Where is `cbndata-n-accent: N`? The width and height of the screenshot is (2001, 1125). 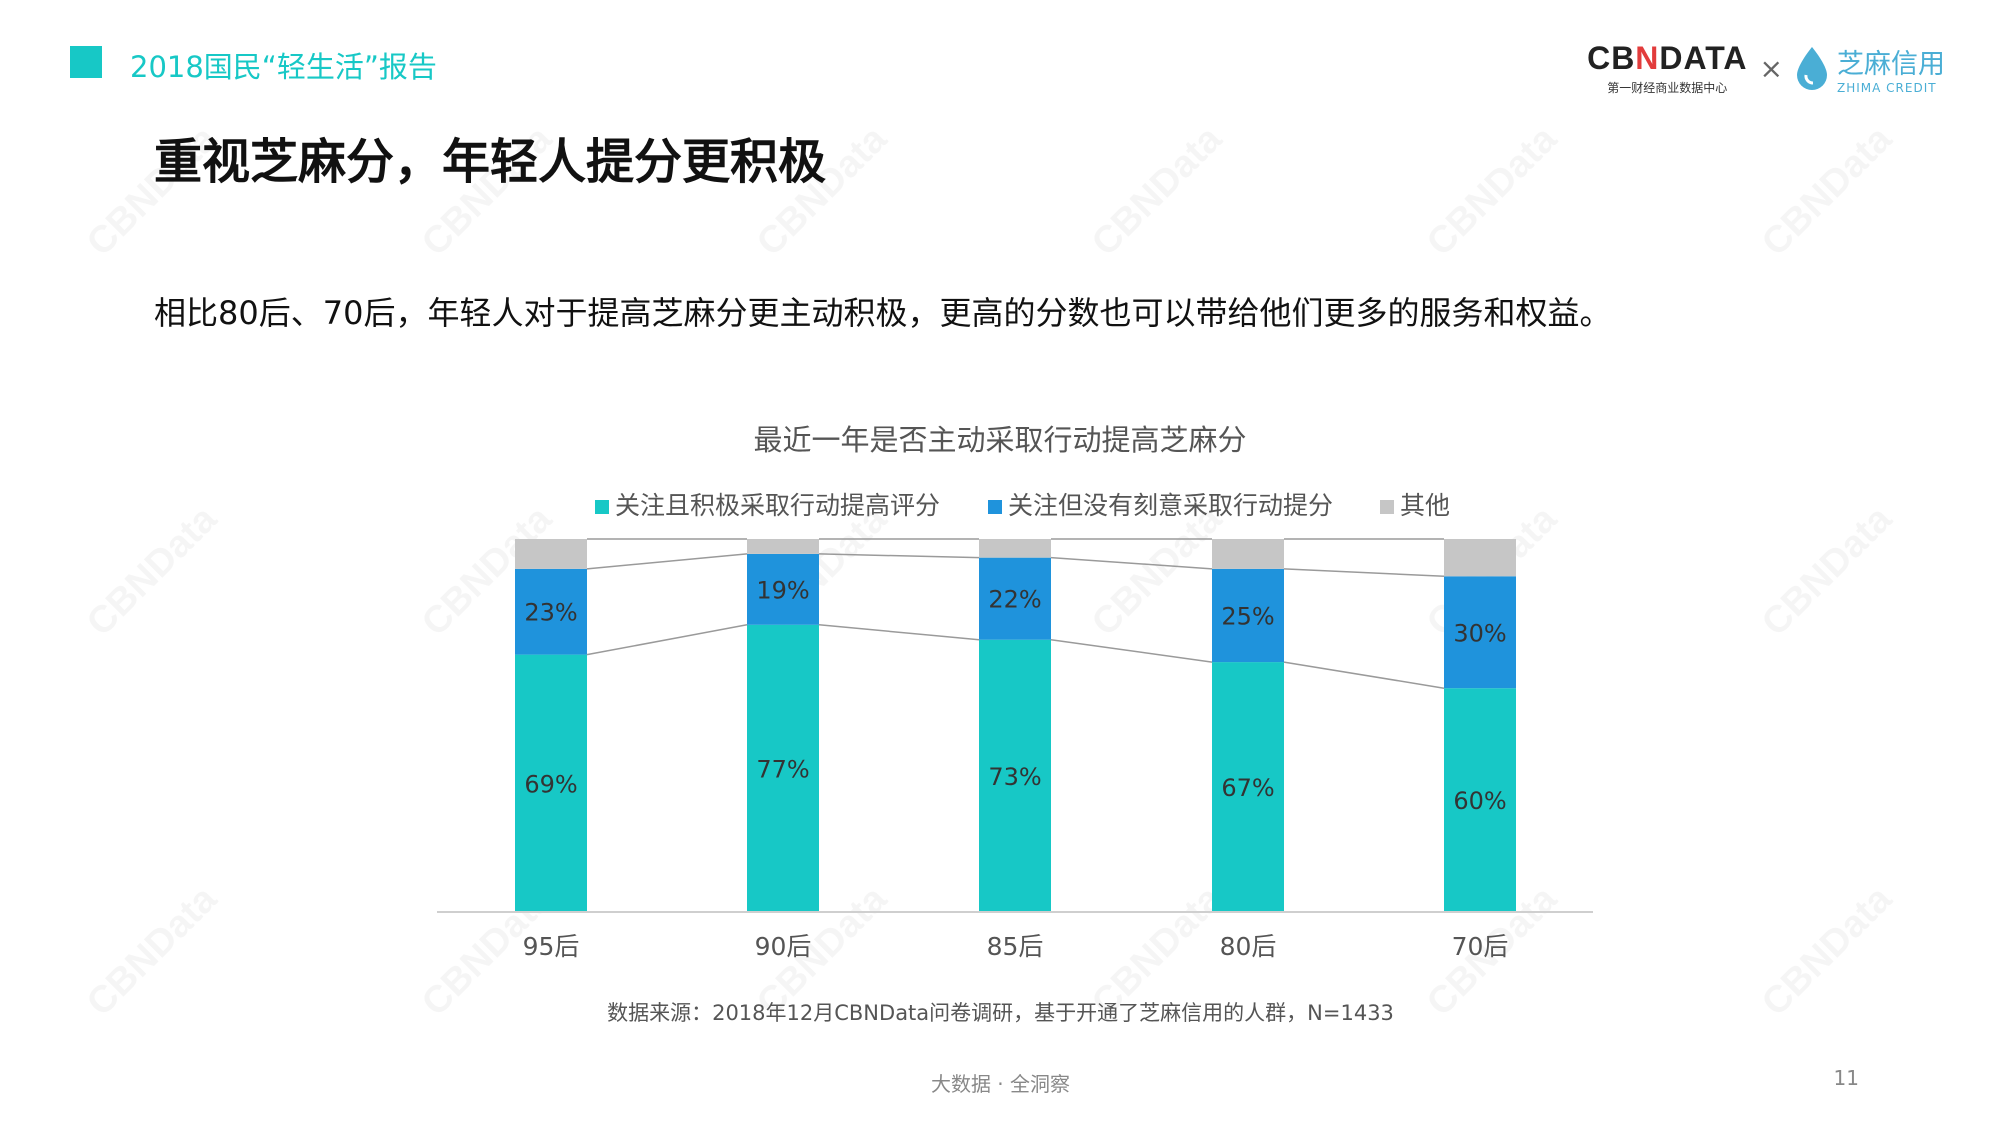
cbndata-n-accent: N is located at coordinates (1647, 58).